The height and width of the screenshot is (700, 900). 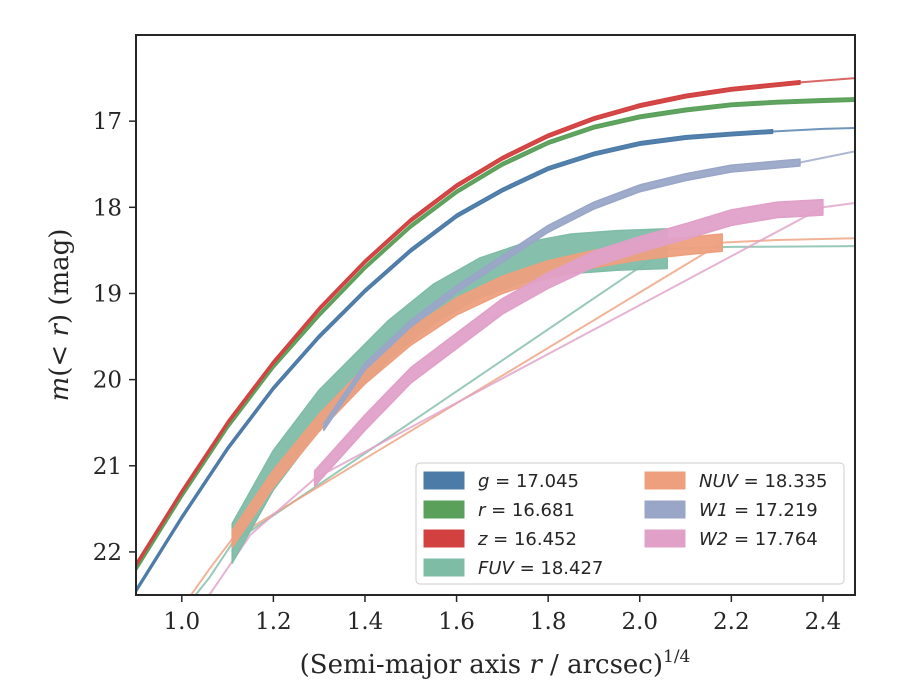 What do you see at coordinates (114, 337) in the screenshot?
I see `y-axis: 17 18 19 20 21 22` at bounding box center [114, 337].